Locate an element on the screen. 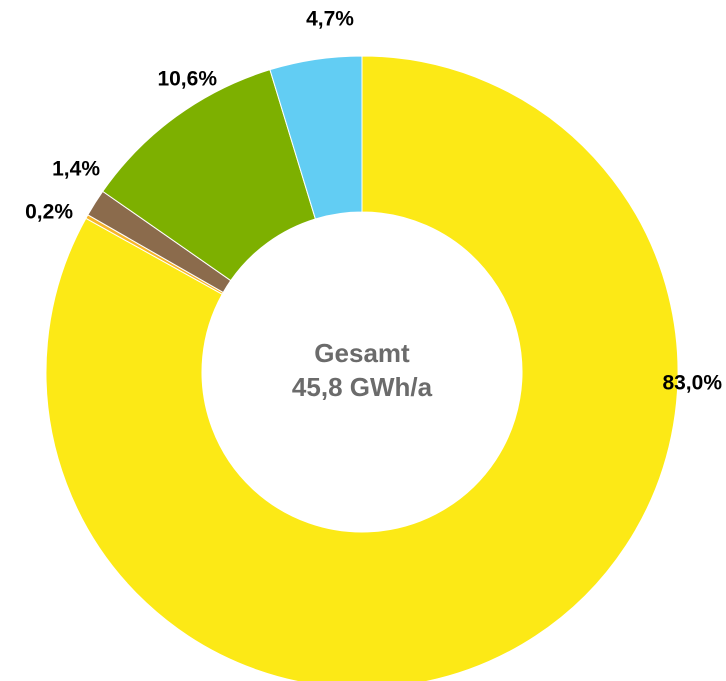 The image size is (726, 681). data-label: 0,2% is located at coordinates (49, 212).